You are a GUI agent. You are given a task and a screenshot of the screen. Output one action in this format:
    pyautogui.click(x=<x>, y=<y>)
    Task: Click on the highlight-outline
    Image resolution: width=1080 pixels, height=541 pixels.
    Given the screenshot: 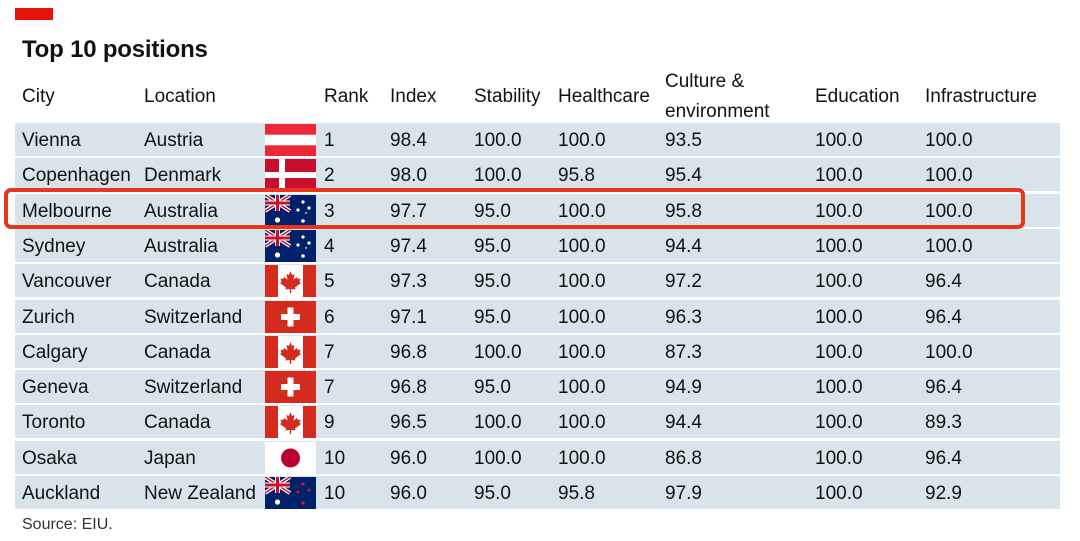 What is the action you would take?
    pyautogui.click(x=514, y=208)
    